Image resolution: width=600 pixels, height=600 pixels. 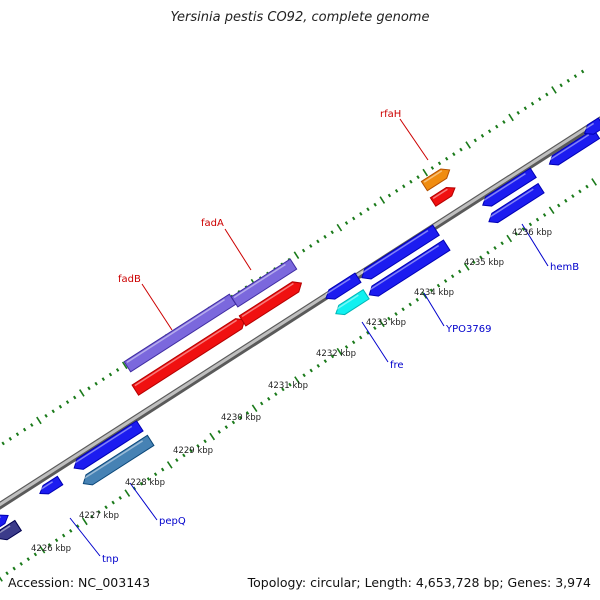 What do you see at coordinates (267, 300) in the screenshot?
I see `gene-fadA-red-highlight` at bounding box center [267, 300].